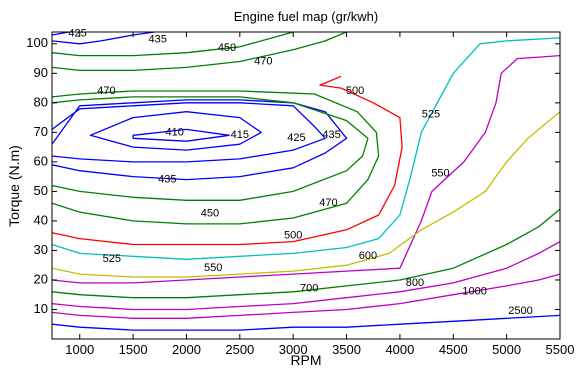 Image resolution: width=583 pixels, height=369 pixels. What do you see at coordinates (41, 219) in the screenshot?
I see `y-tick-label: 40` at bounding box center [41, 219].